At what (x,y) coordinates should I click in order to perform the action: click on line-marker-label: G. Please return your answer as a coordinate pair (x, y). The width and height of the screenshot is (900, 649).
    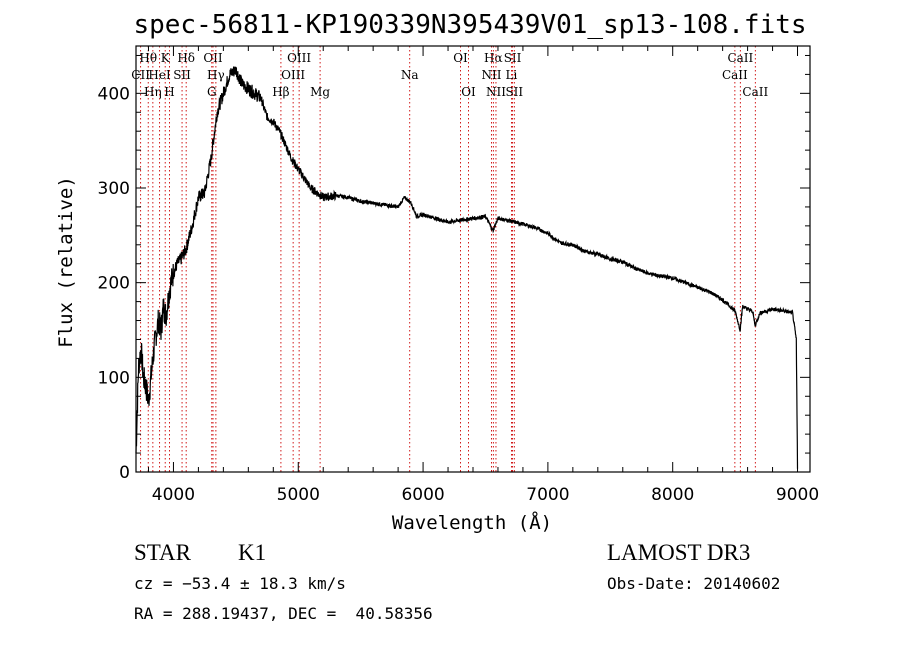
    Looking at the image, I should click on (212, 92).